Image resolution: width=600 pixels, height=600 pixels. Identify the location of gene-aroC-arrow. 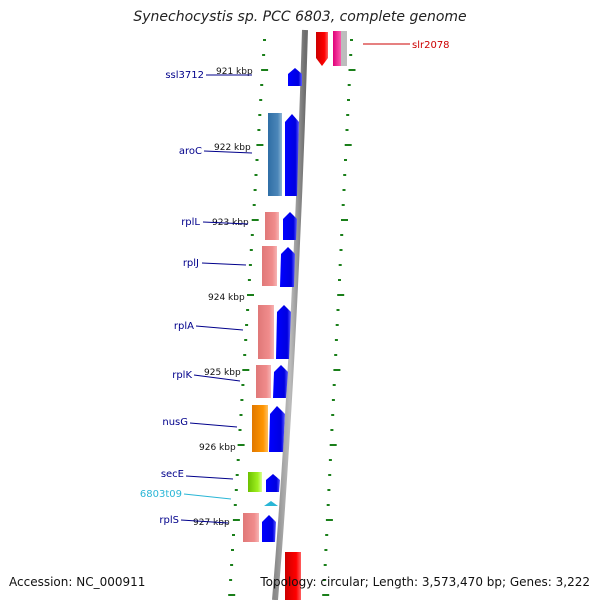
(292, 155).